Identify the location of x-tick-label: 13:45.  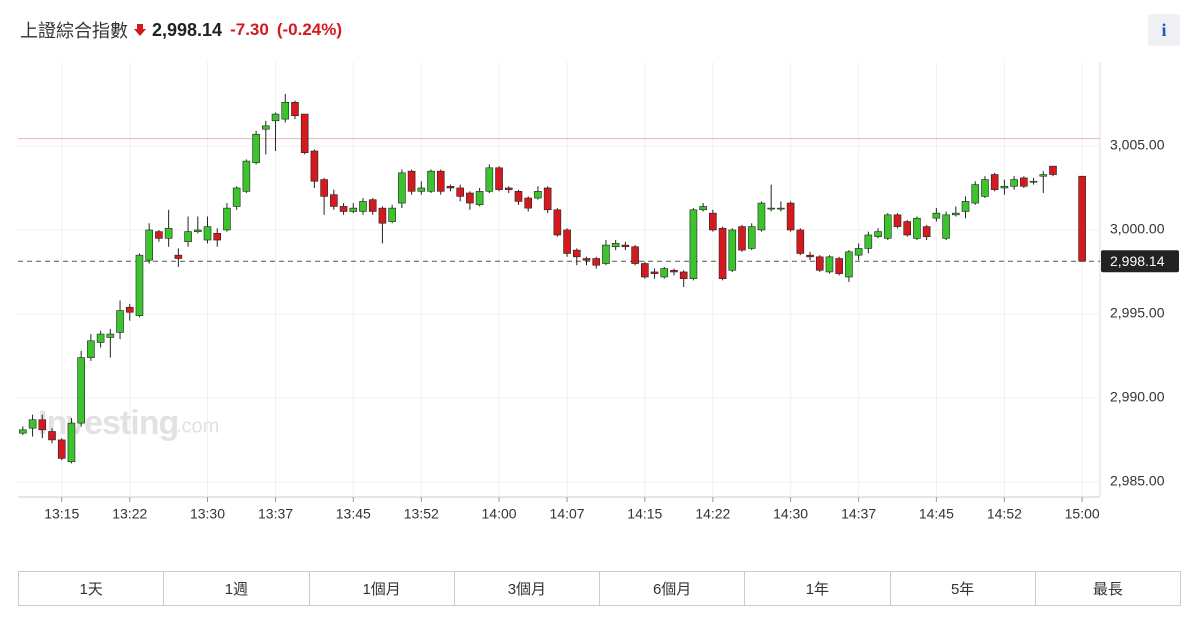
(353, 514).